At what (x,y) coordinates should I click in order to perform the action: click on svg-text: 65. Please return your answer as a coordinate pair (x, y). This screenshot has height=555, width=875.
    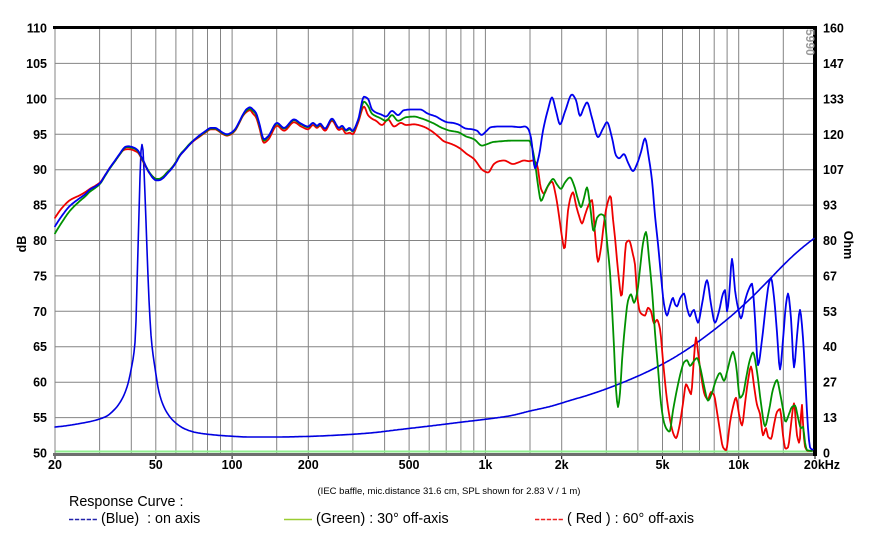
    Looking at the image, I should click on (40, 347).